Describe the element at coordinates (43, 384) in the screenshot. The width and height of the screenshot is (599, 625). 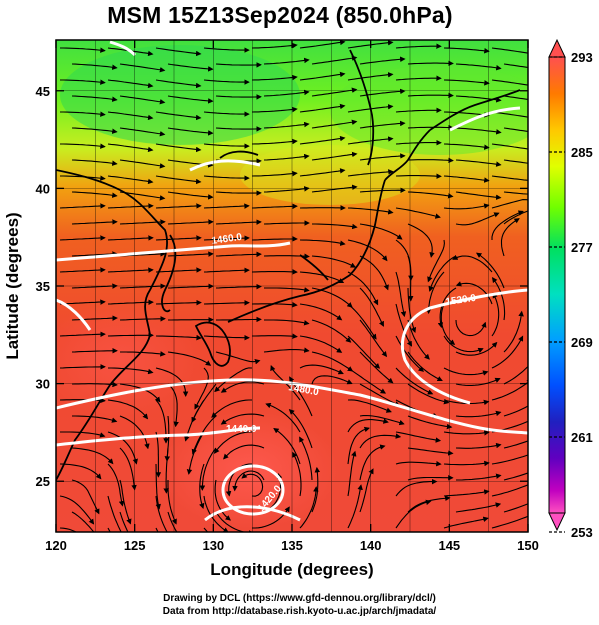
I see `y-tick-label: 30` at that location.